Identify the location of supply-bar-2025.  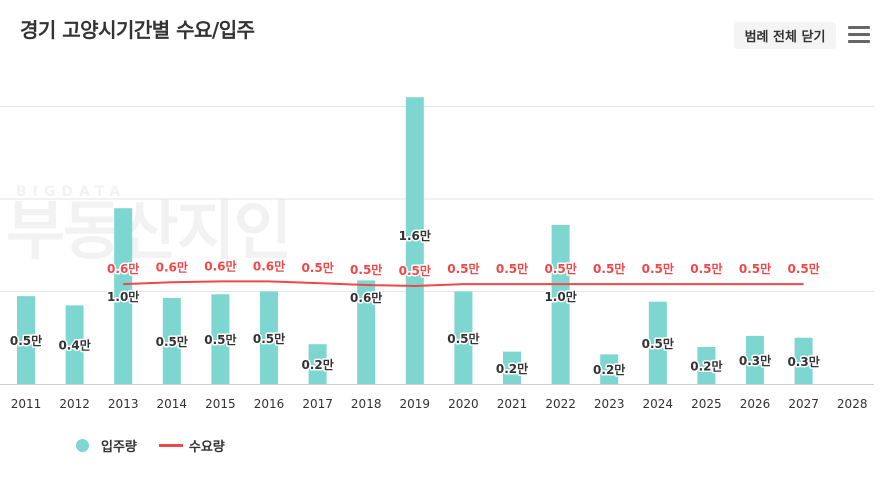
(706, 365).